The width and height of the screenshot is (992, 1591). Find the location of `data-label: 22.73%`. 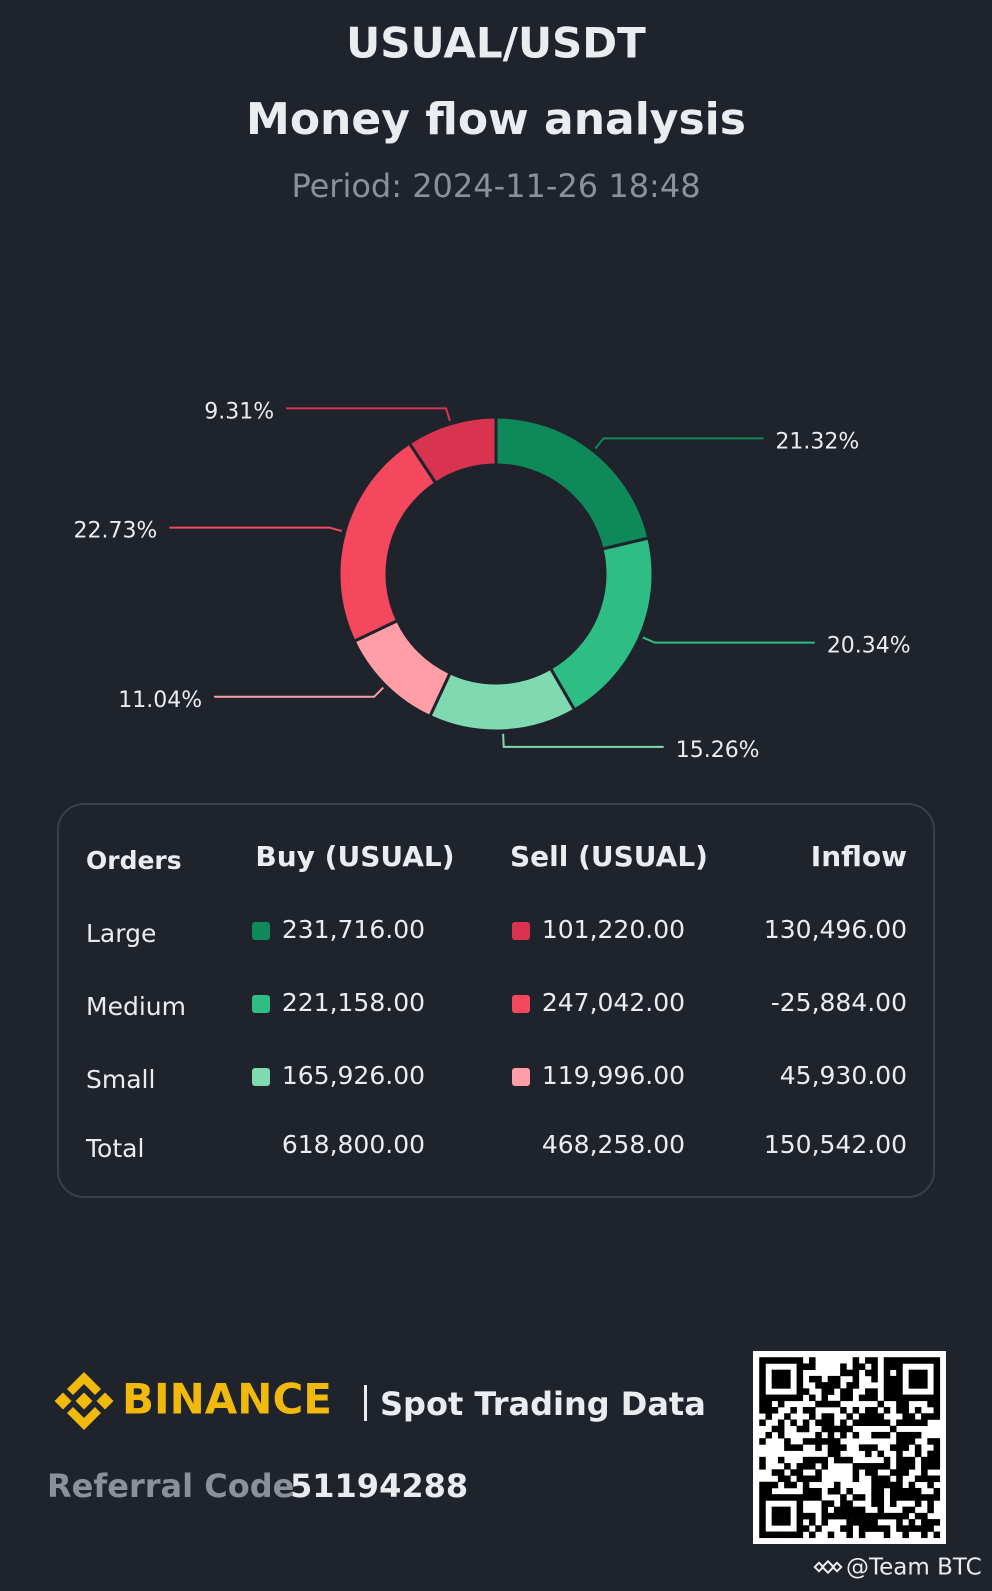

data-label: 22.73% is located at coordinates (115, 531).